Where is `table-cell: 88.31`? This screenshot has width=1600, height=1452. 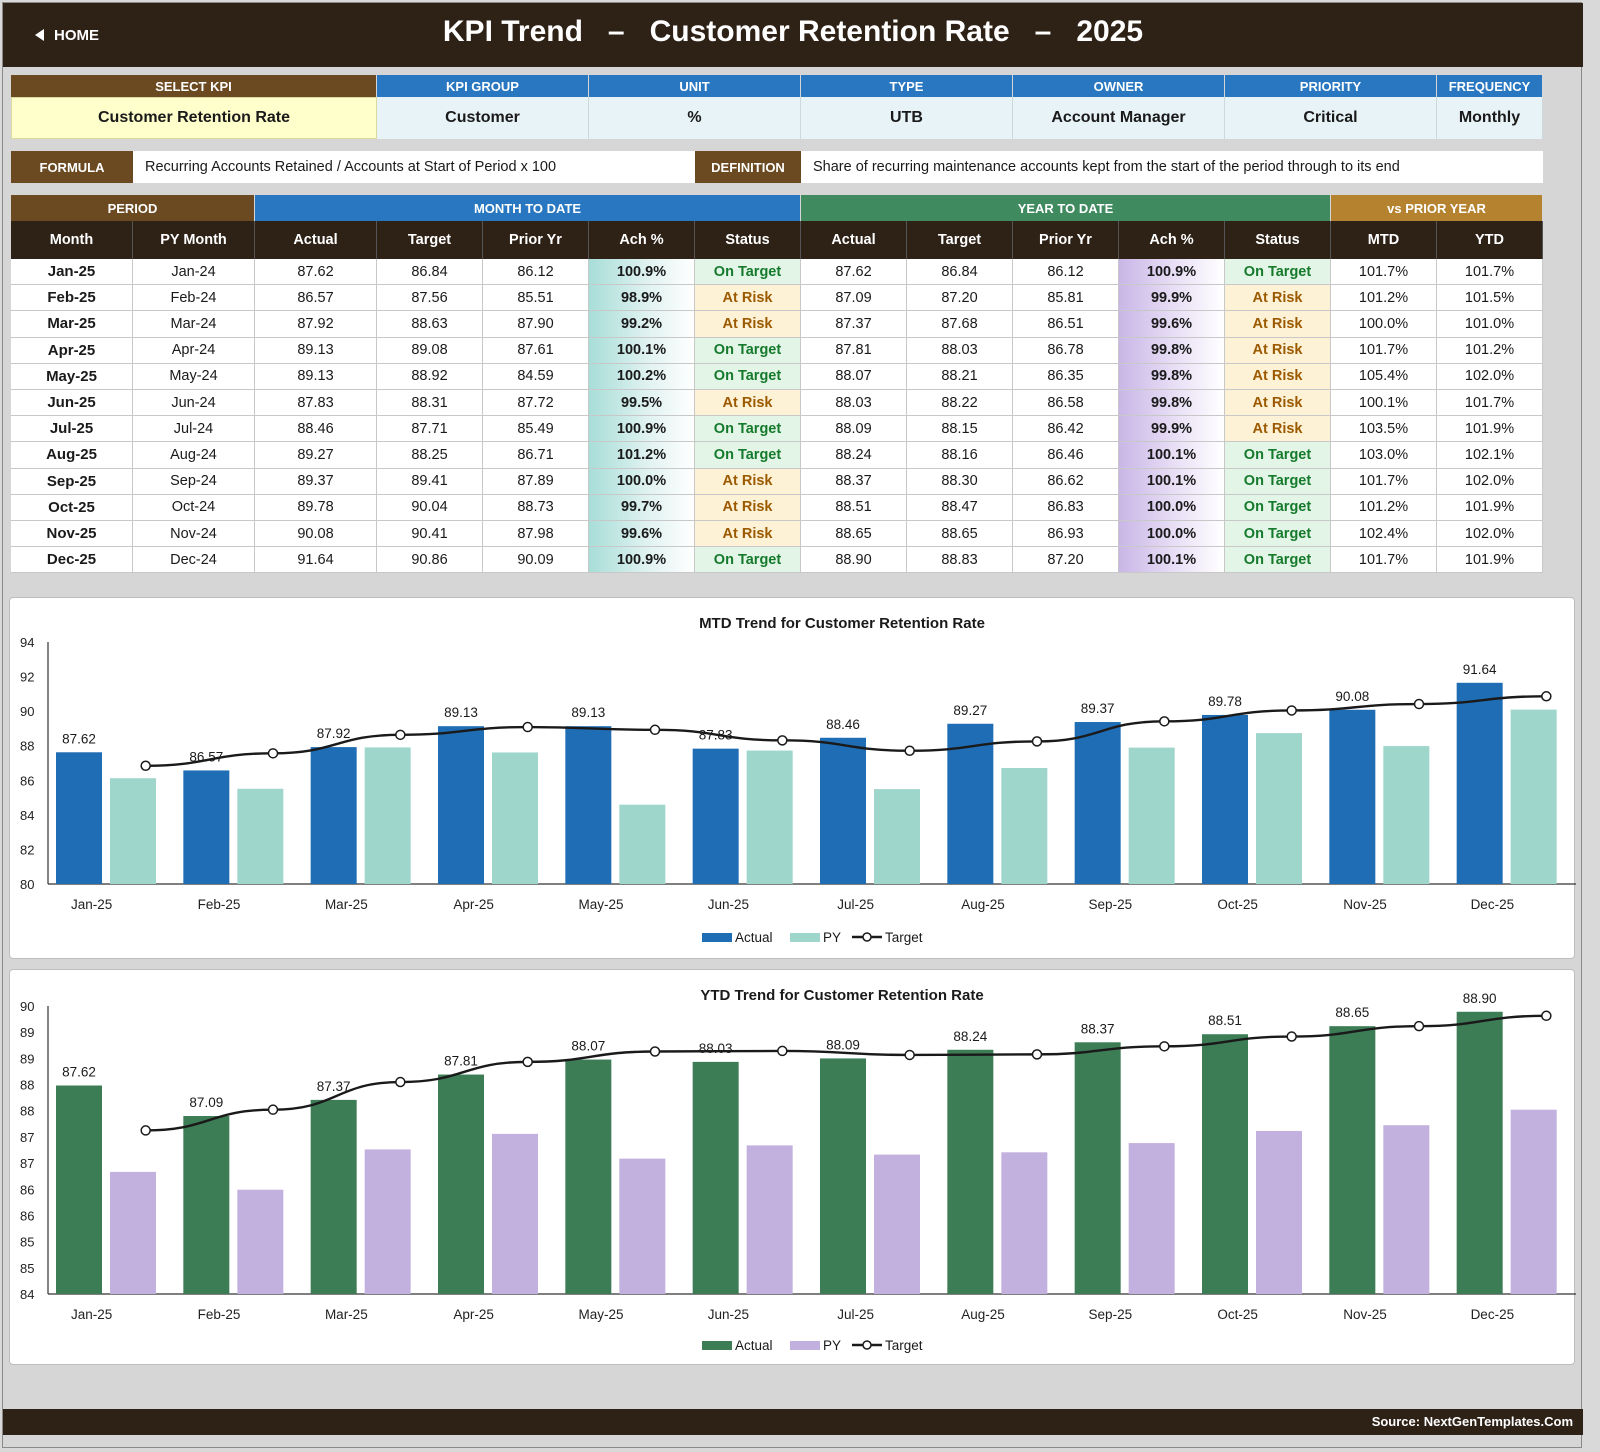 table-cell: 88.31 is located at coordinates (430, 403).